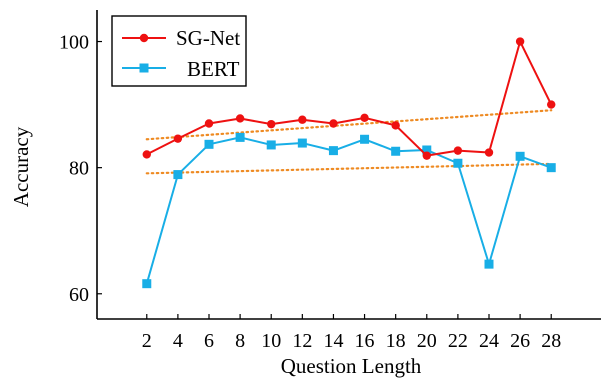  Describe the element at coordinates (144, 68) in the screenshot. I see `legend-marker-bert` at that location.